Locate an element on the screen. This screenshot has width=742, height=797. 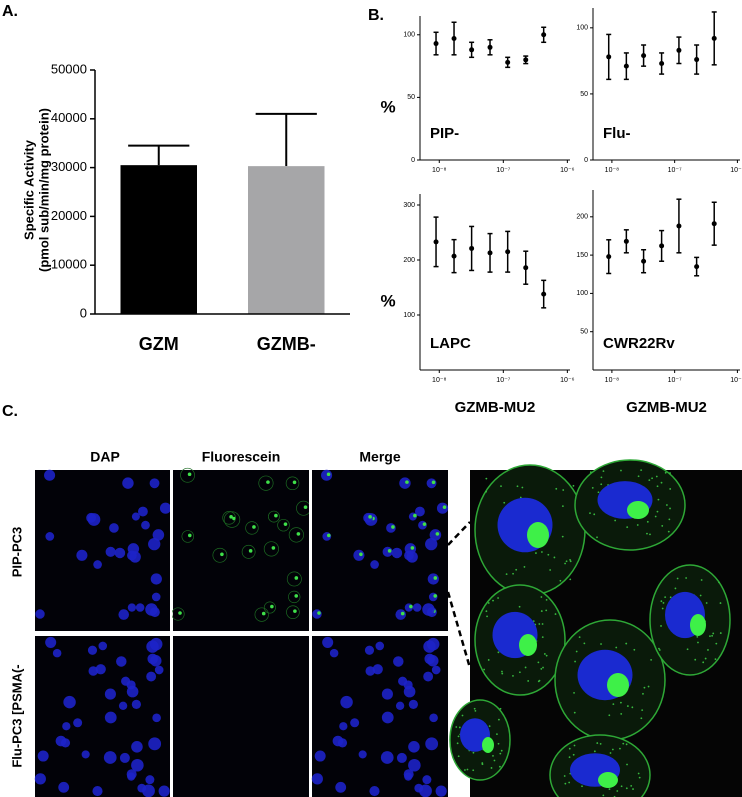
column-header: Merge is located at coordinates (379, 457).